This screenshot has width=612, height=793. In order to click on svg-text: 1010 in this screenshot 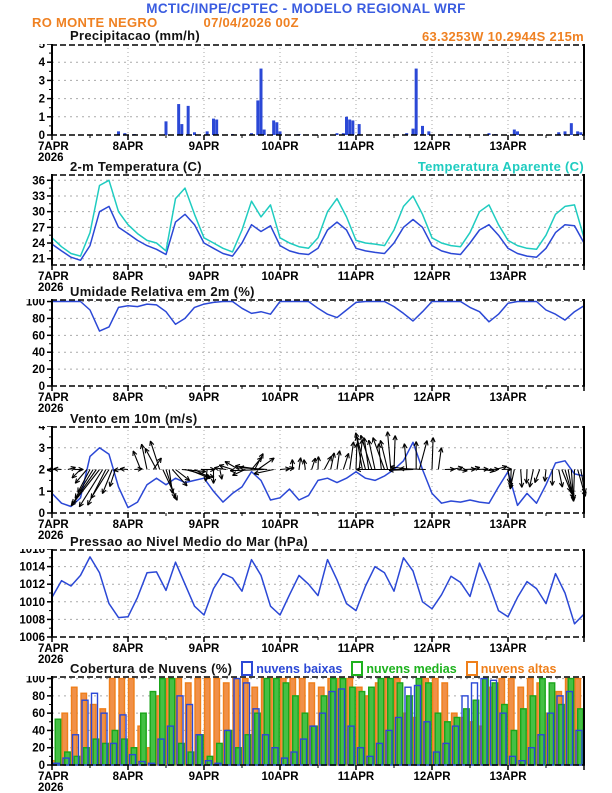, I will do `click(32, 603)`.